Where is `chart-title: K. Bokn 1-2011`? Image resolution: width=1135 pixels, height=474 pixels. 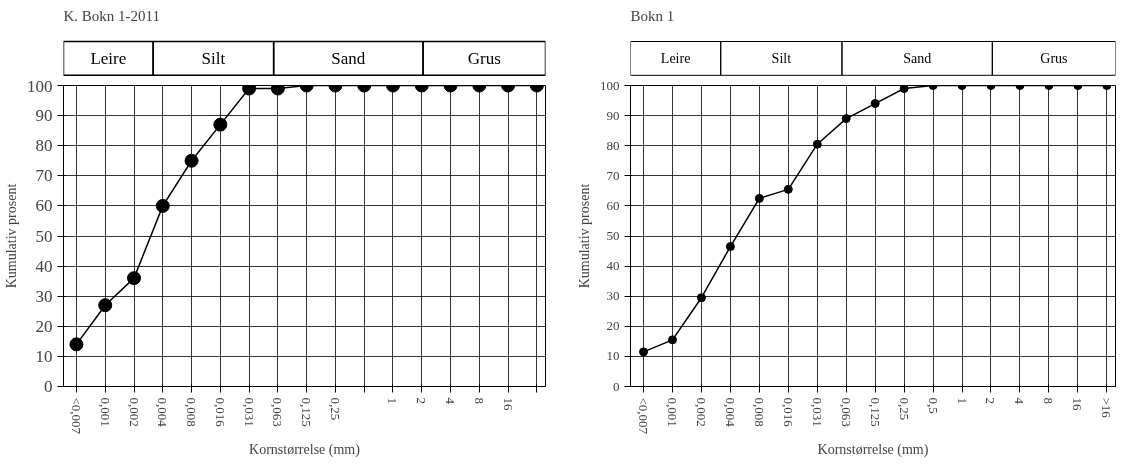 chart-title: K. Bokn 1-2011 is located at coordinates (112, 15).